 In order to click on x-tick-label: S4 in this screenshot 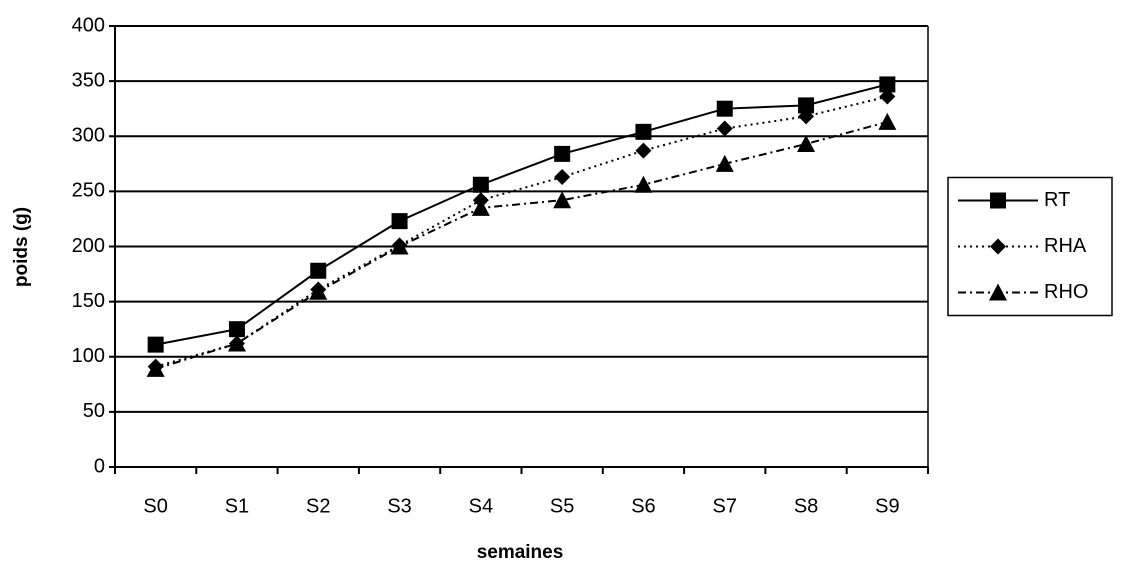, I will do `click(481, 506)`.